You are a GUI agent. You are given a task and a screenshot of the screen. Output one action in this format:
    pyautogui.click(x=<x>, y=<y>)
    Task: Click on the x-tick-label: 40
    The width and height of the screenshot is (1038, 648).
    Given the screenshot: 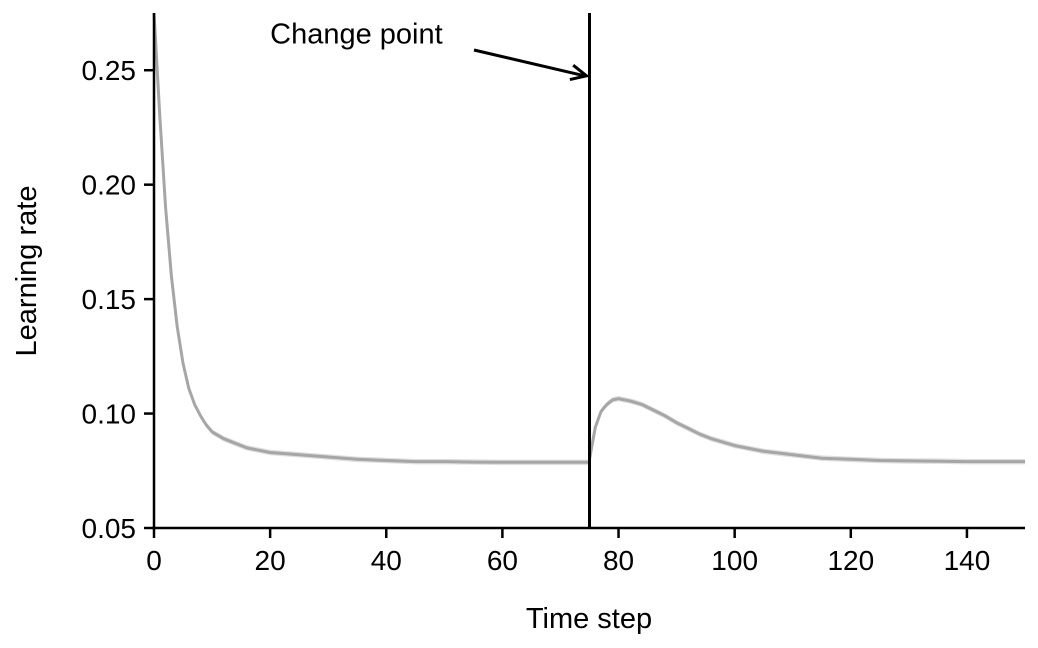 What is the action you would take?
    pyautogui.click(x=386, y=560)
    